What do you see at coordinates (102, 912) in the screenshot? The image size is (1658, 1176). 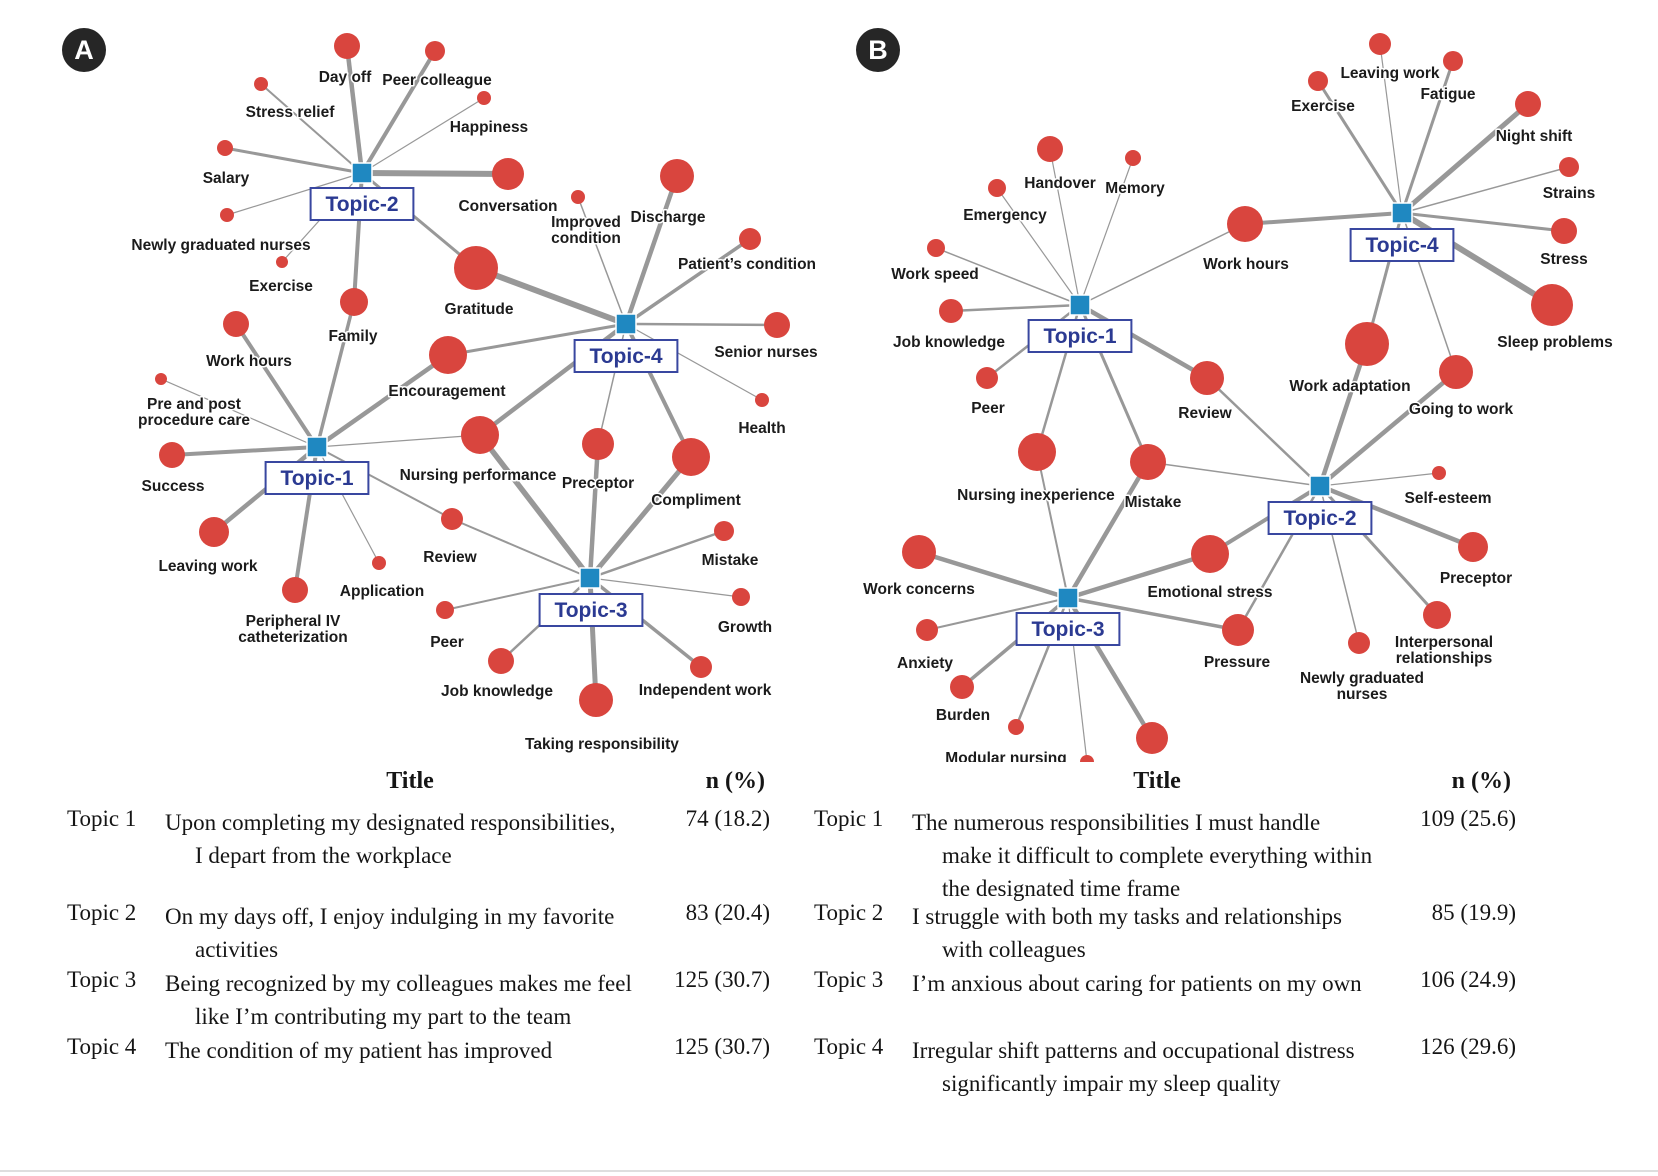 I see `topic-cell: Topic 2` at bounding box center [102, 912].